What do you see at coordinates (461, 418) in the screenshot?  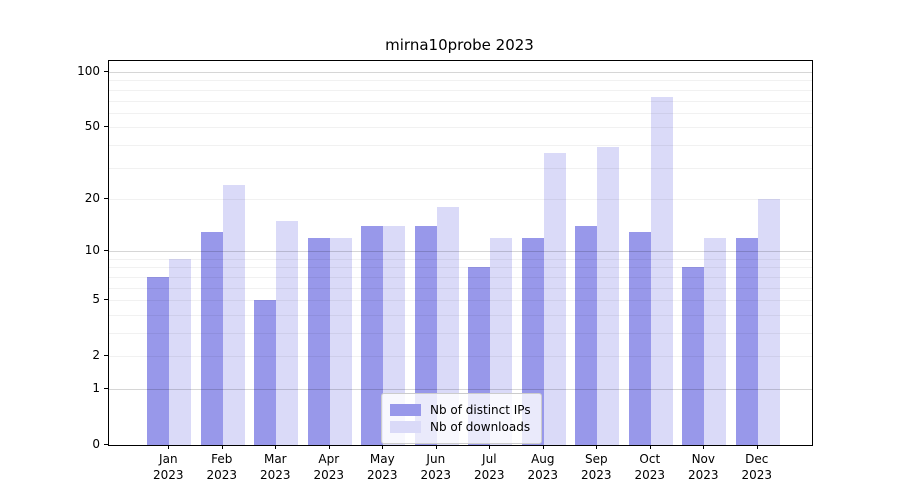 I see `legend: Nb of distinct IPs Nb of downloads` at bounding box center [461, 418].